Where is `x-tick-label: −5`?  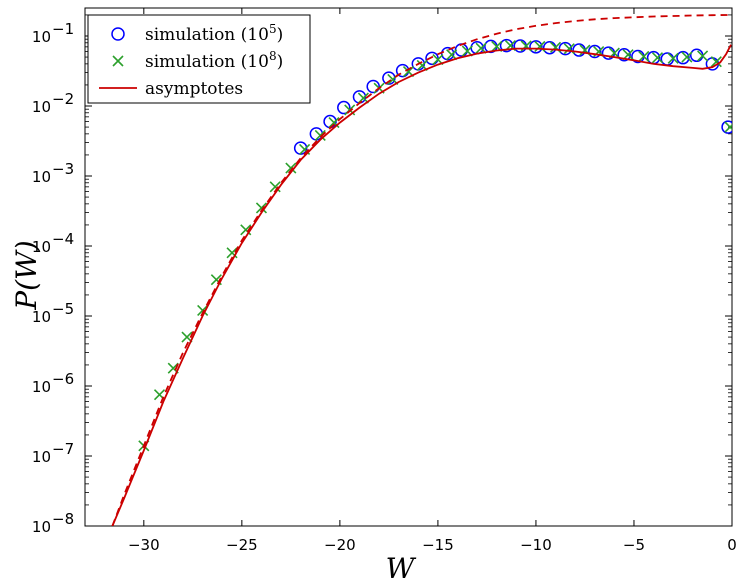 x-tick-label: −5 is located at coordinates (634, 545).